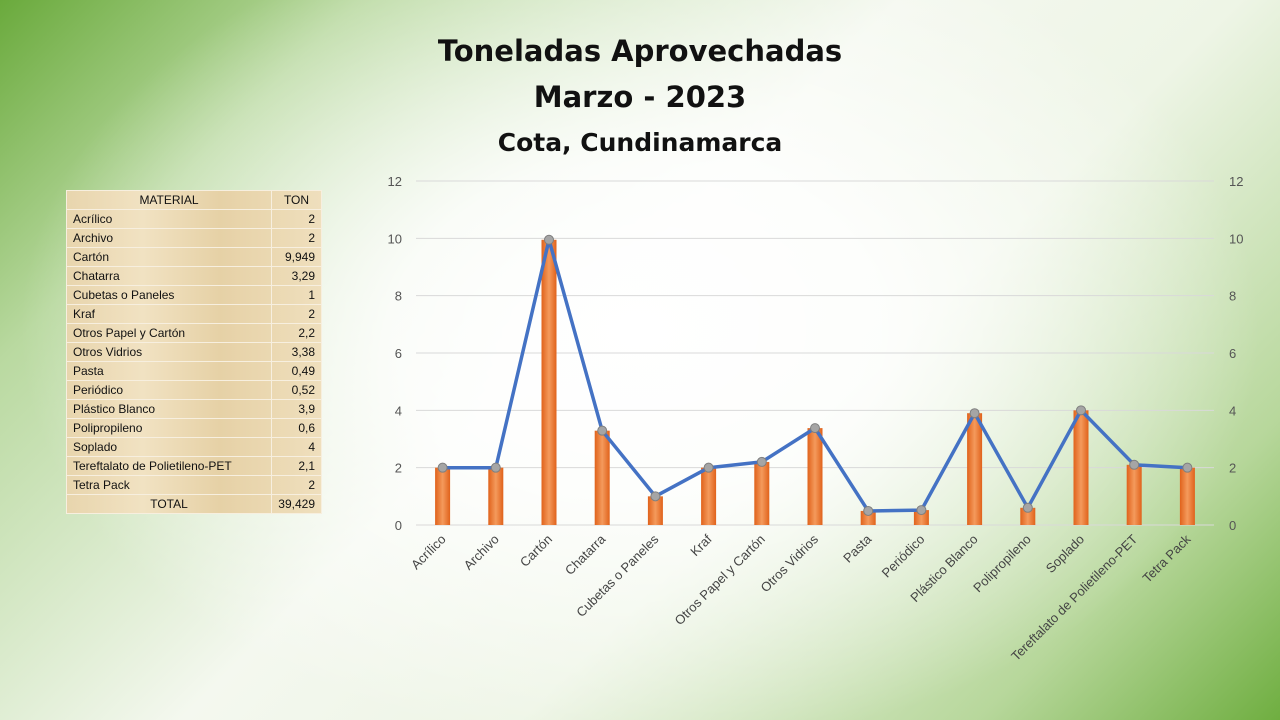 This screenshot has width=1280, height=720. Describe the element at coordinates (398, 468) in the screenshot. I see `y-tick-label-left: 2` at that location.